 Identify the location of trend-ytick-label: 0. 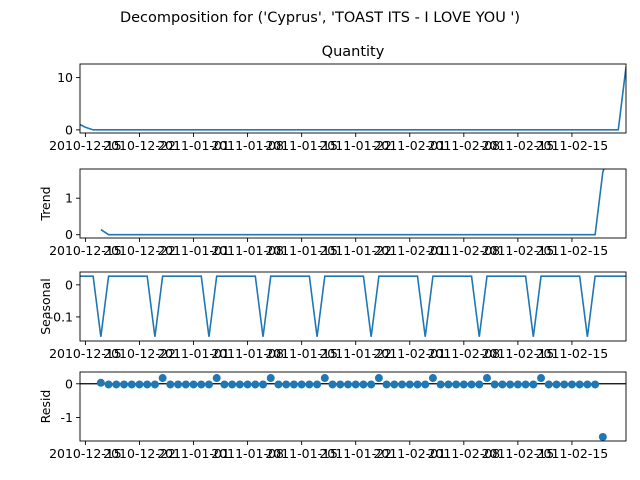
(69, 234).